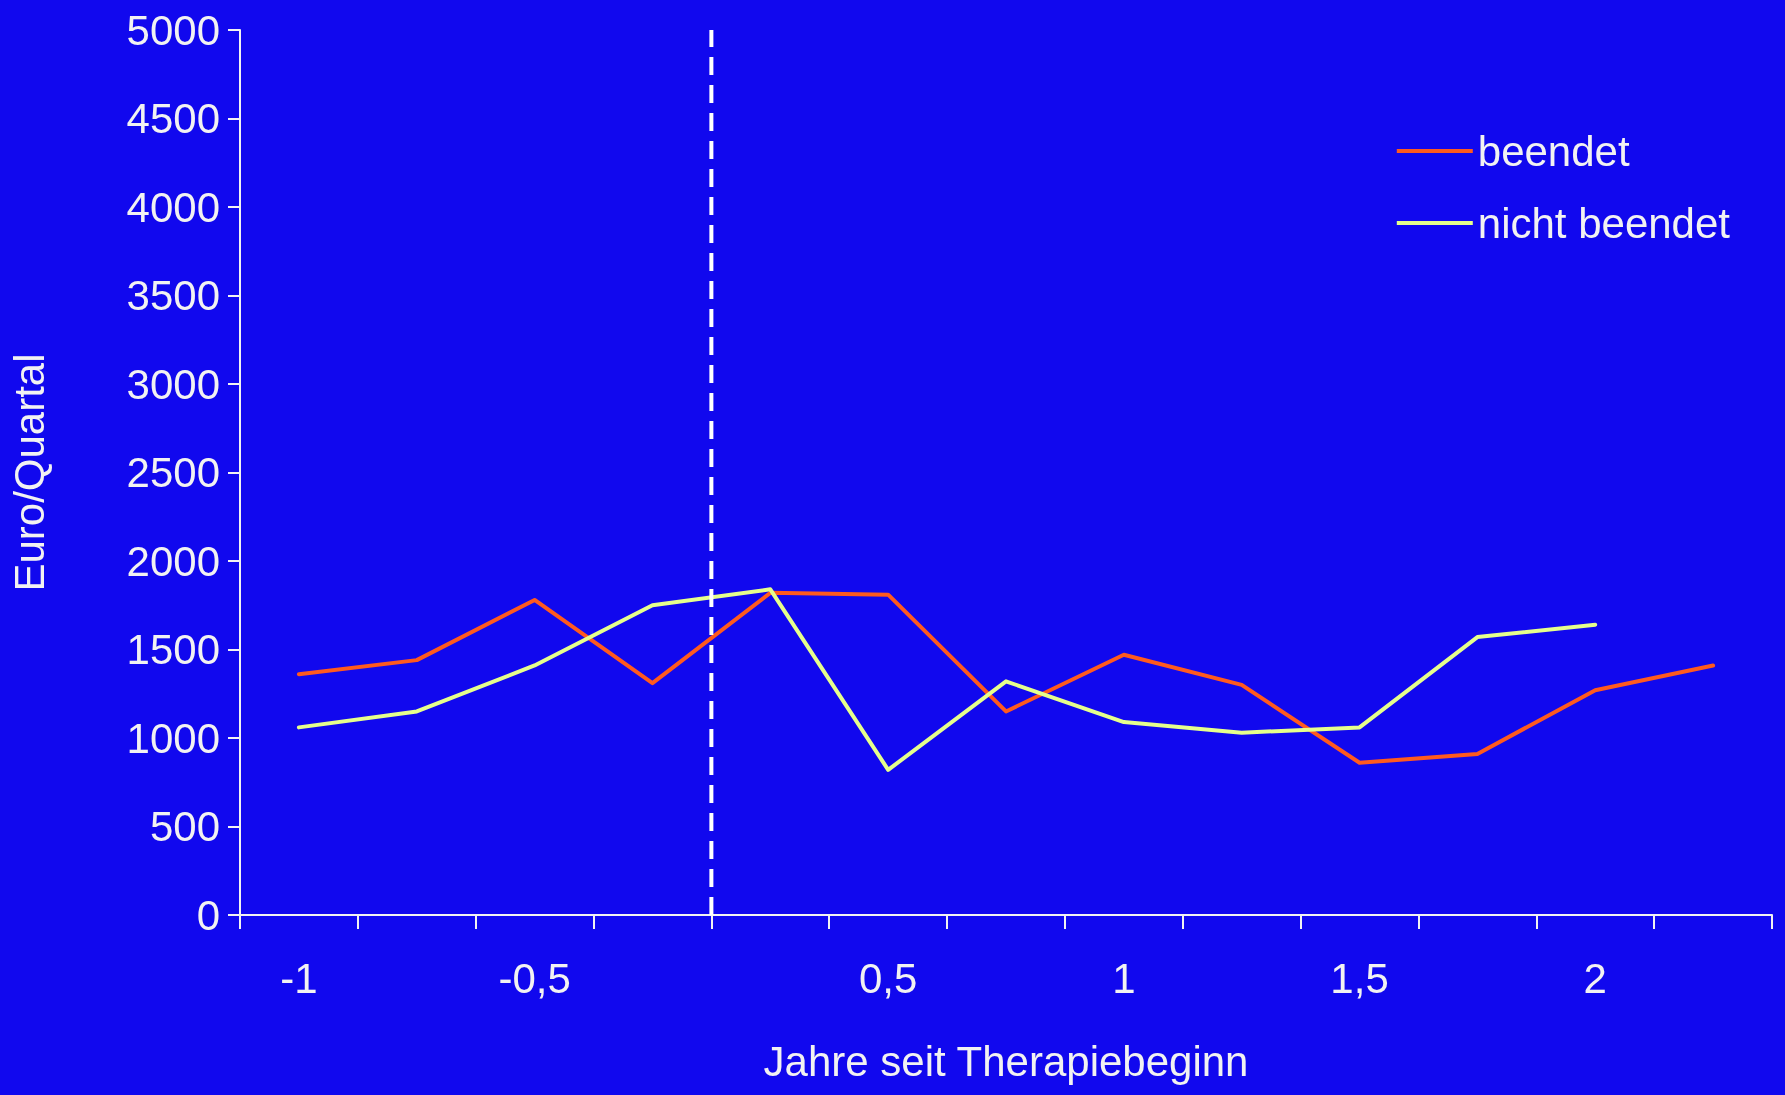 This screenshot has width=1785, height=1095. What do you see at coordinates (888, 978) in the screenshot?
I see `x-tick-label: 0,5` at bounding box center [888, 978].